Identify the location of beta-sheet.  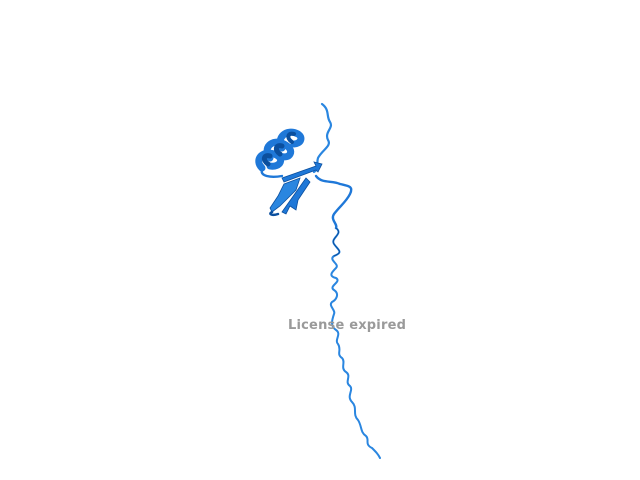
(296, 189).